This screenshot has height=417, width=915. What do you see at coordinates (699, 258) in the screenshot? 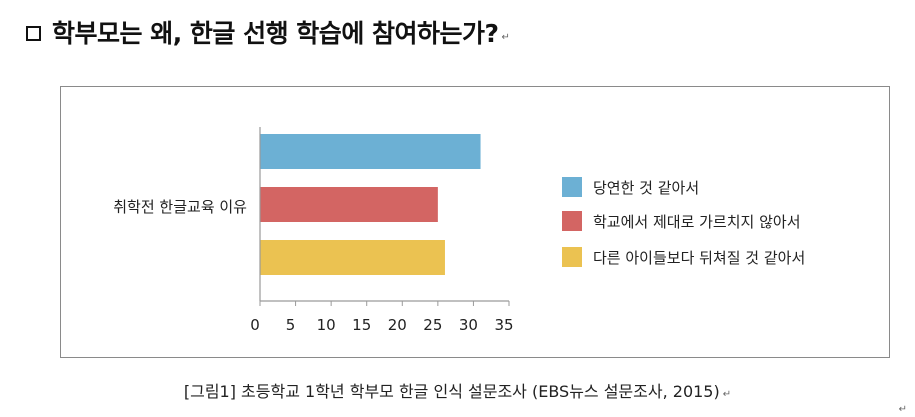
I see `legend-label-3: 다른 아이들보다 뒤쳐질 것 같아서` at bounding box center [699, 258].